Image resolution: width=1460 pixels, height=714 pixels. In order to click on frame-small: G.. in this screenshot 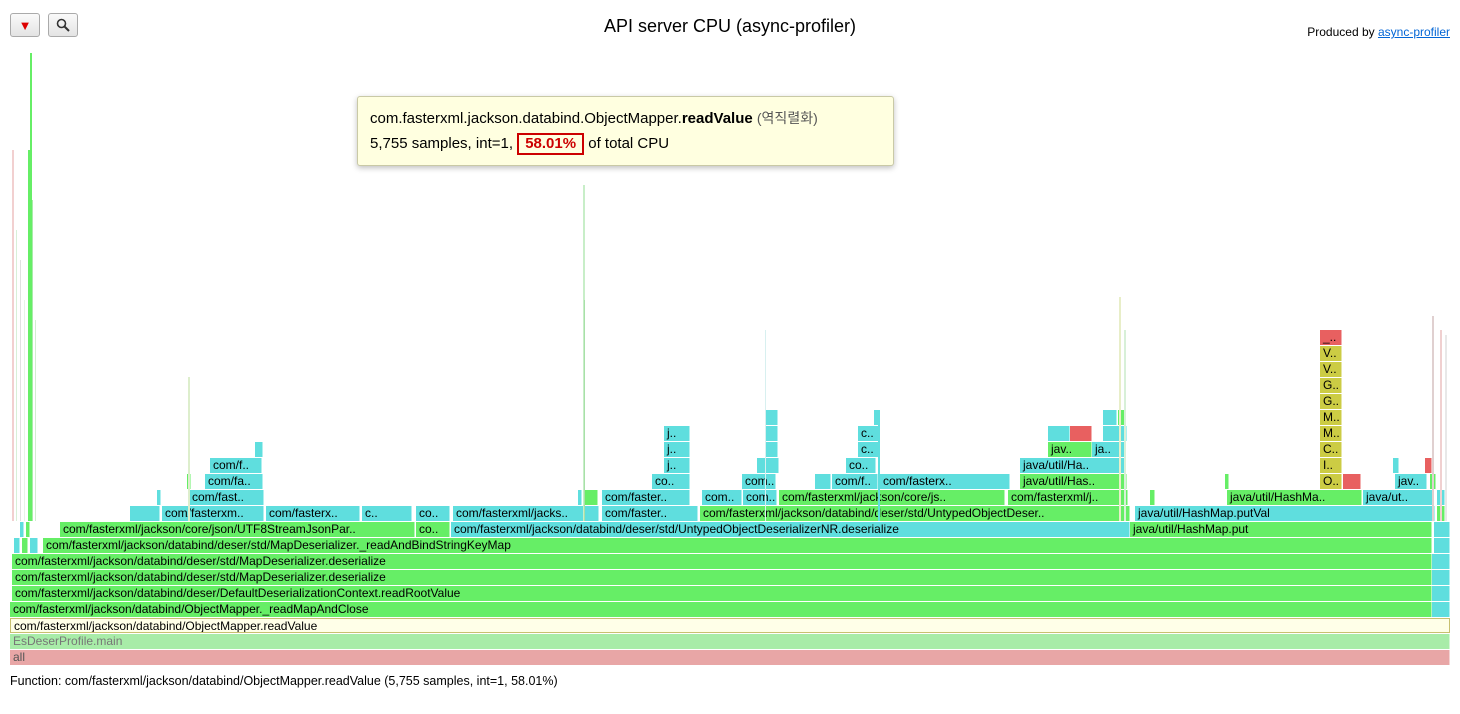, I will do `click(1331, 401)`.